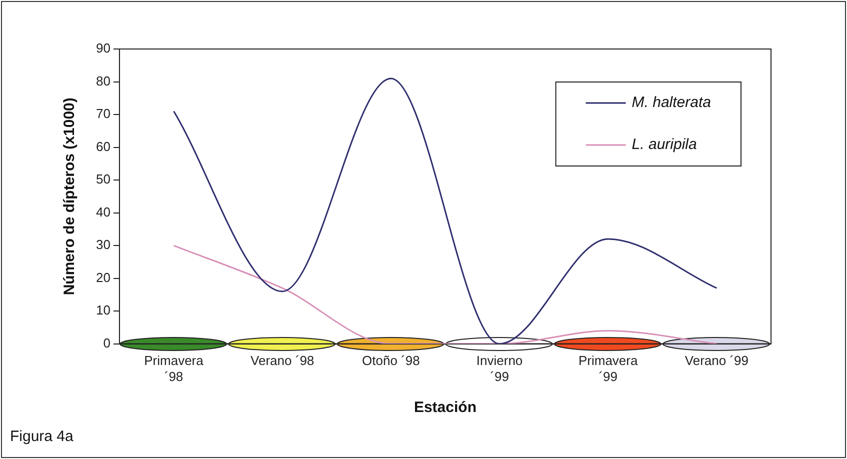 The image size is (847, 459). Describe the element at coordinates (608, 368) in the screenshot. I see `x-tick-label: Primavera ´99` at that location.